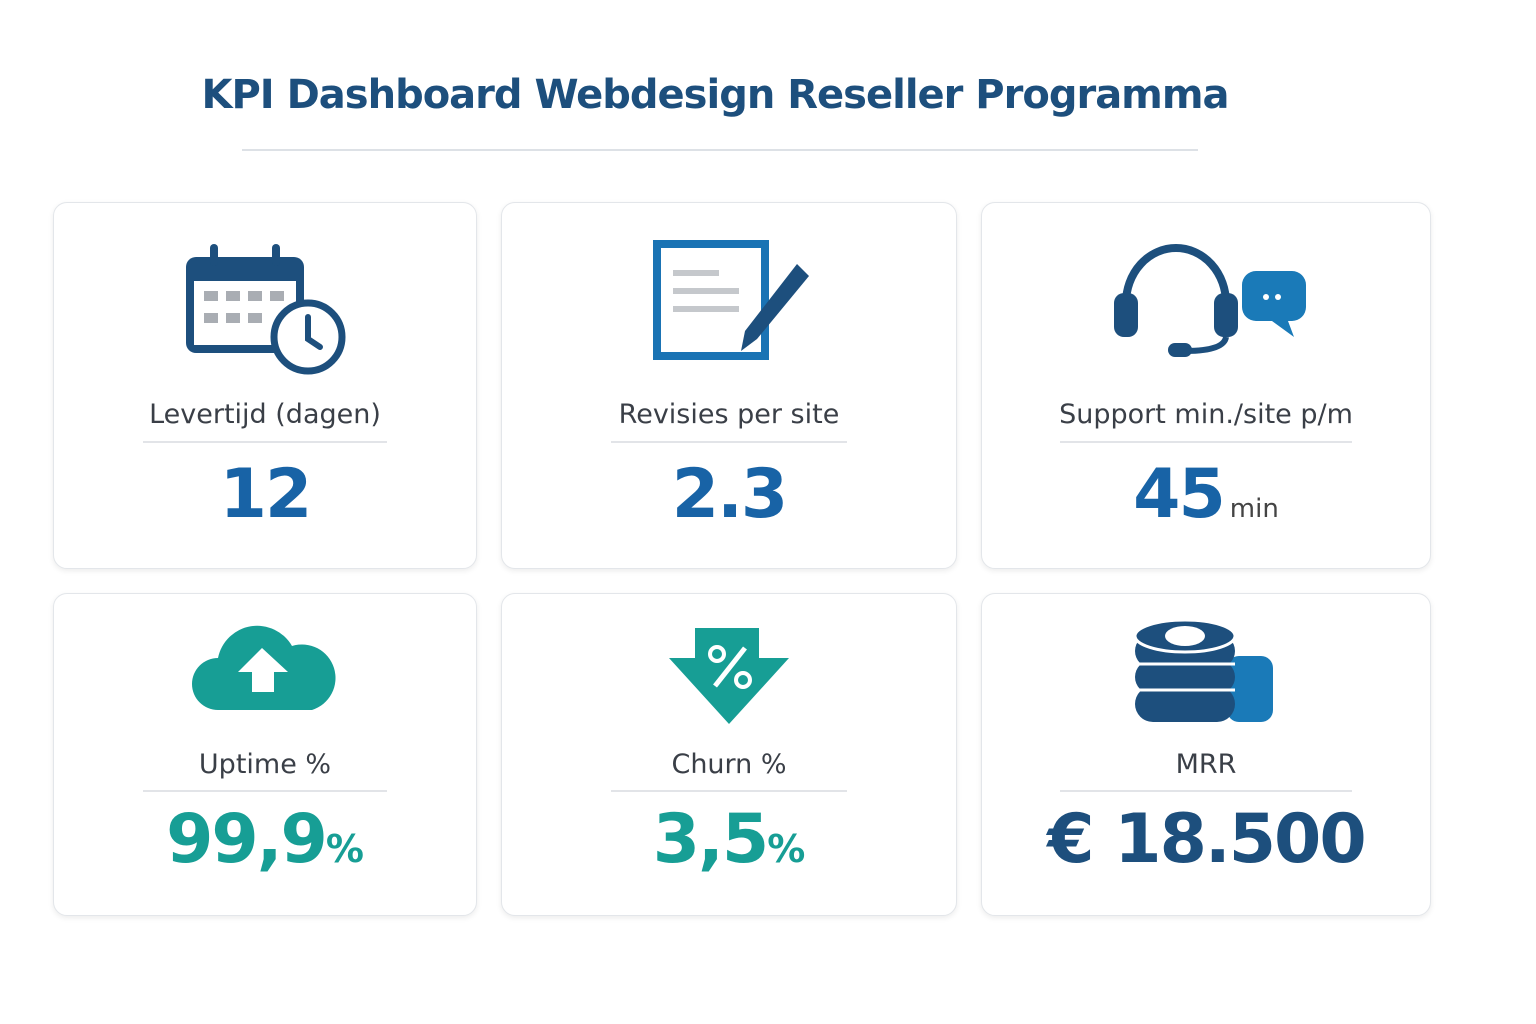  I want to click on unit: min, so click(1254, 509).